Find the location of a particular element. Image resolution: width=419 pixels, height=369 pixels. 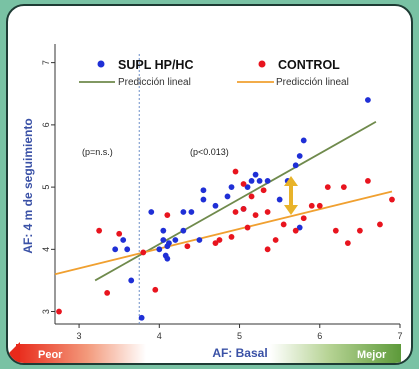

worse-arrowhead is located at coordinates (14, 352).